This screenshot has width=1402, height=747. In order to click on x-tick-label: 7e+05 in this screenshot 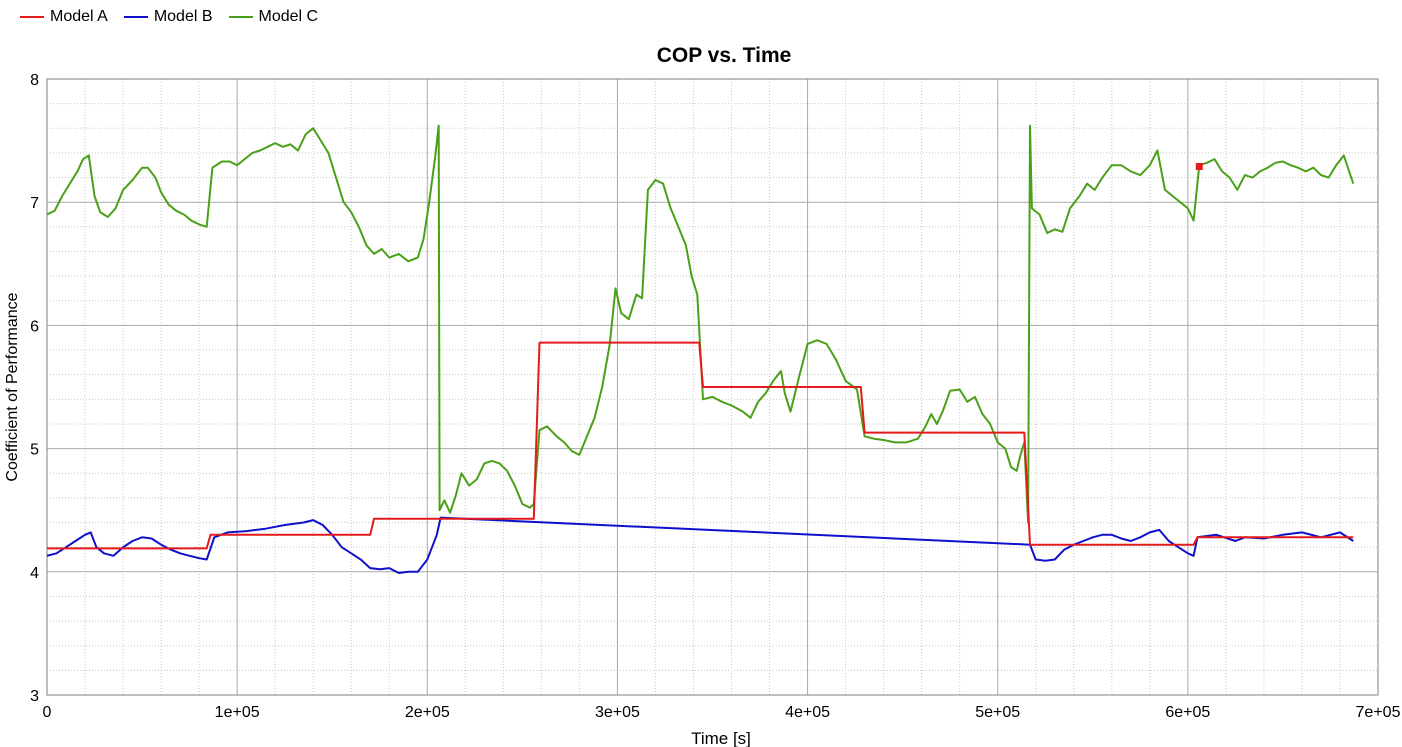, I will do `click(1378, 712)`.